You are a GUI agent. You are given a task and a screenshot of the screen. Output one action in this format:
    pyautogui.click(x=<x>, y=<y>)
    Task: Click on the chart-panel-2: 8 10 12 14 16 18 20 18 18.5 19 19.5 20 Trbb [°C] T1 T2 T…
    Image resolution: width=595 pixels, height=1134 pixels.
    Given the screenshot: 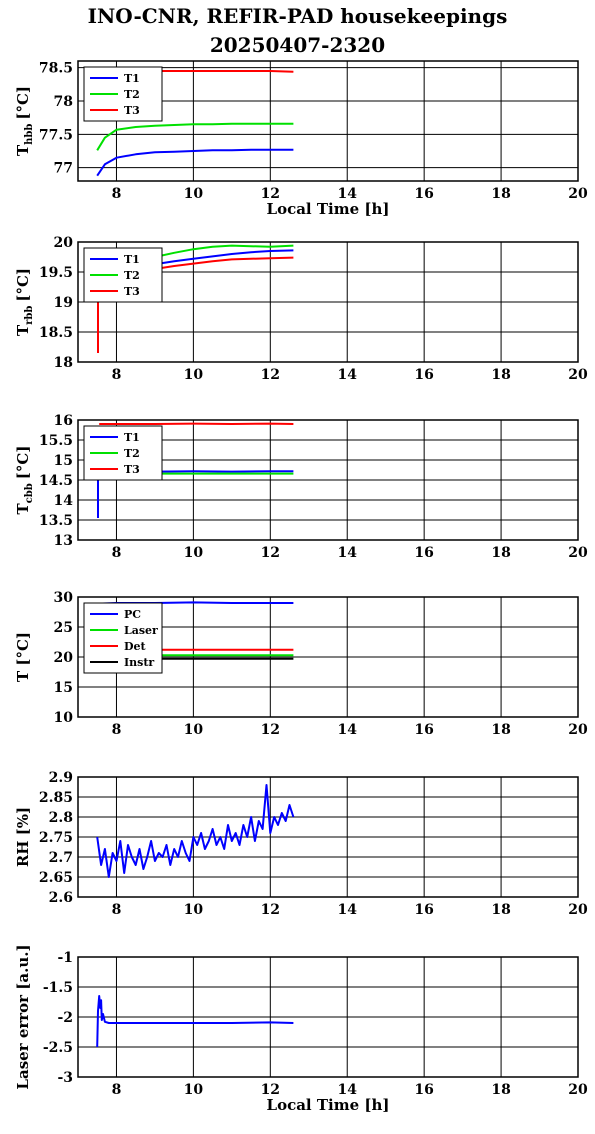 What is the action you would take?
    pyautogui.click(x=301, y=309)
    